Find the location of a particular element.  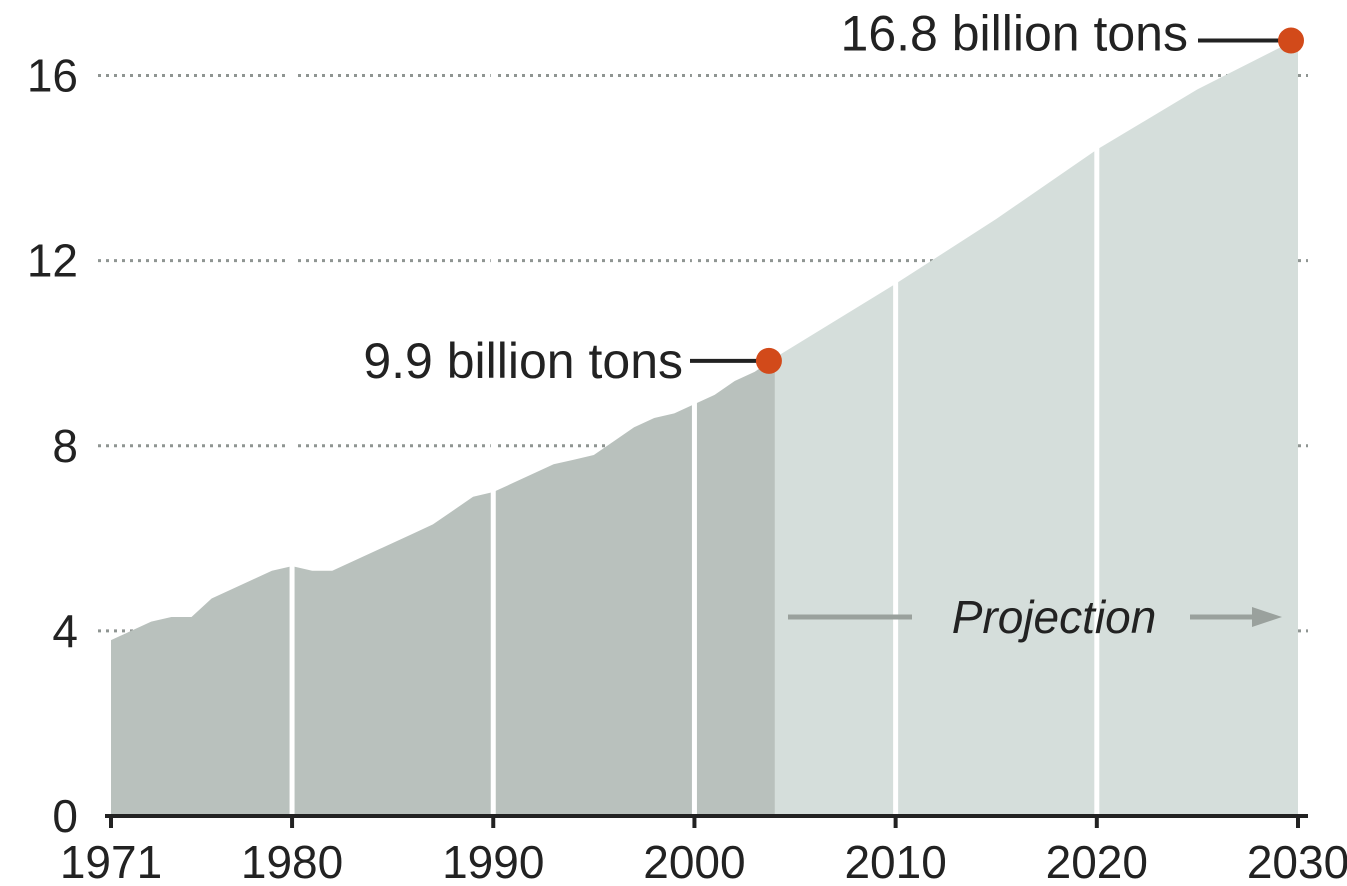

x-tick-label-2020: 2020 is located at coordinates (1097, 861).